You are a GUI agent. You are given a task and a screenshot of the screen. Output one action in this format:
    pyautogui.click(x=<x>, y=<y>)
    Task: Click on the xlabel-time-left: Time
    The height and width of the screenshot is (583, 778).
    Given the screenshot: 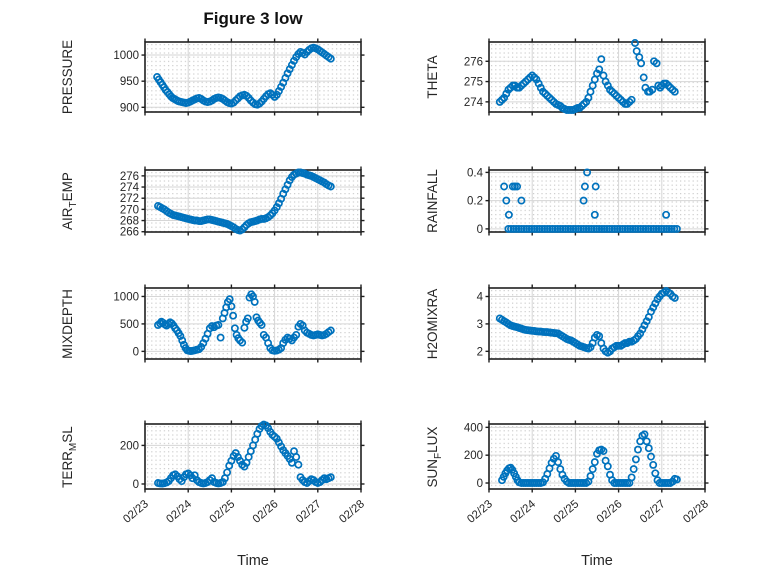 What is the action you would take?
    pyautogui.click(x=253, y=561)
    